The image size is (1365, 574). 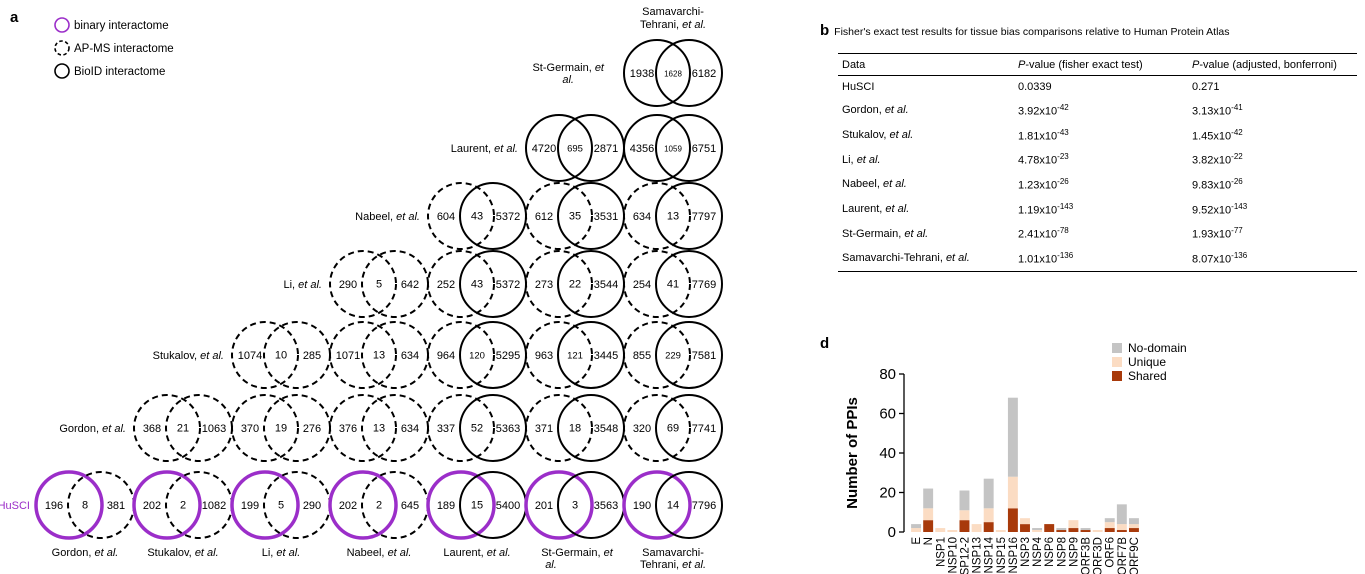 I want to click on venn-diagram: 855 229 7581, so click(x=673, y=355).